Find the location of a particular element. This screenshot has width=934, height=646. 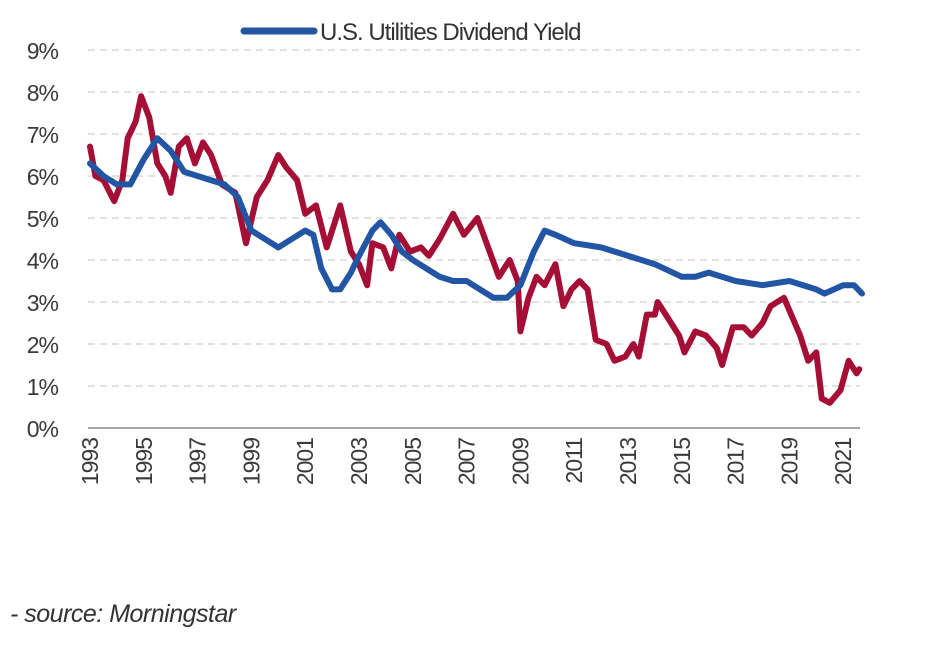

x-tick-label: 1993 is located at coordinates (90, 461).